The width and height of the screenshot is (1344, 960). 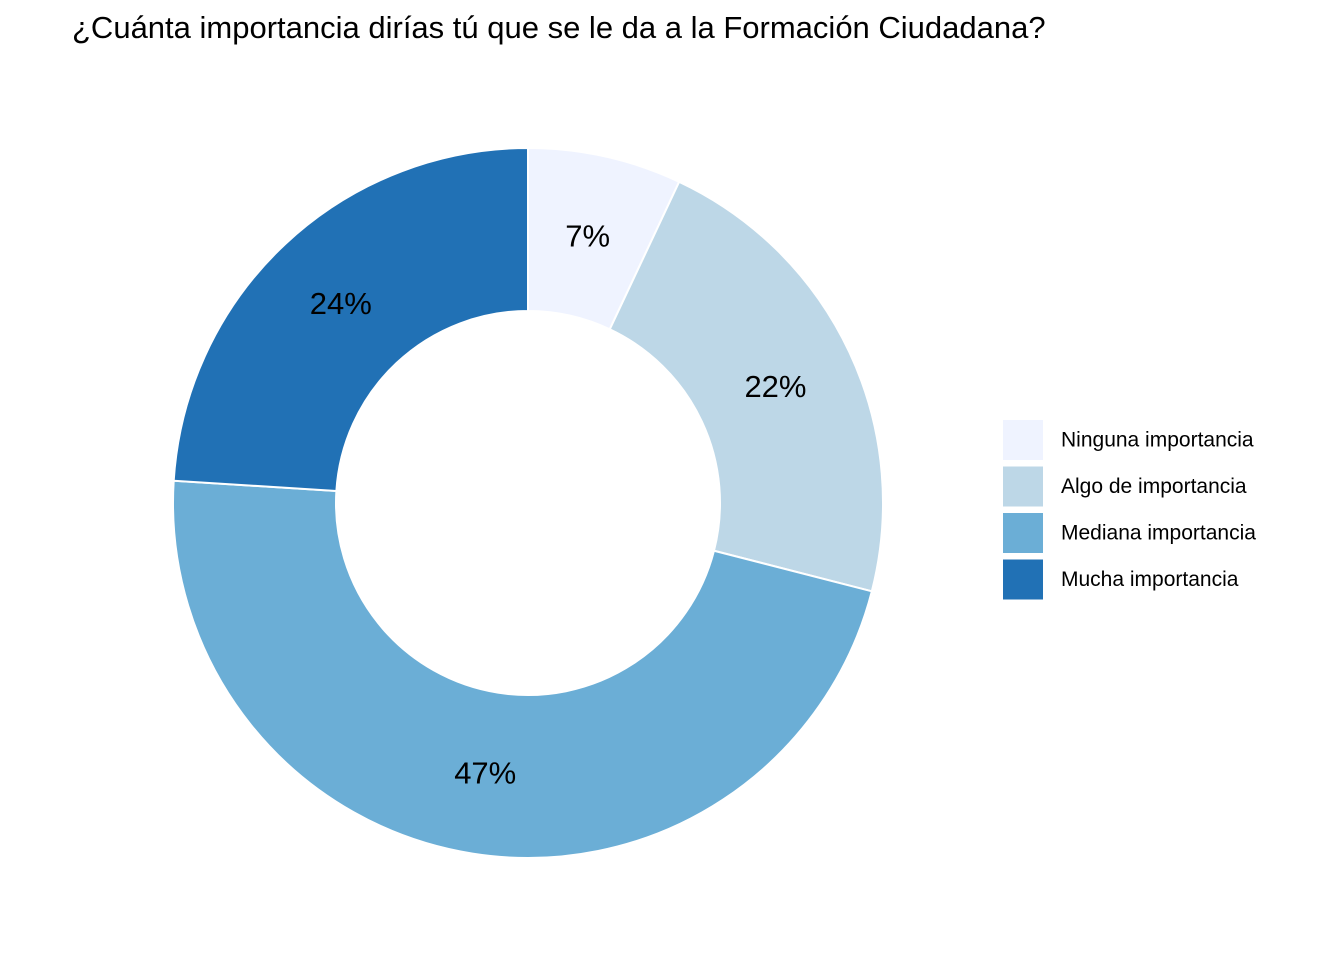 What do you see at coordinates (1023, 440) in the screenshot?
I see `legend-swatch-ninguna-importancia` at bounding box center [1023, 440].